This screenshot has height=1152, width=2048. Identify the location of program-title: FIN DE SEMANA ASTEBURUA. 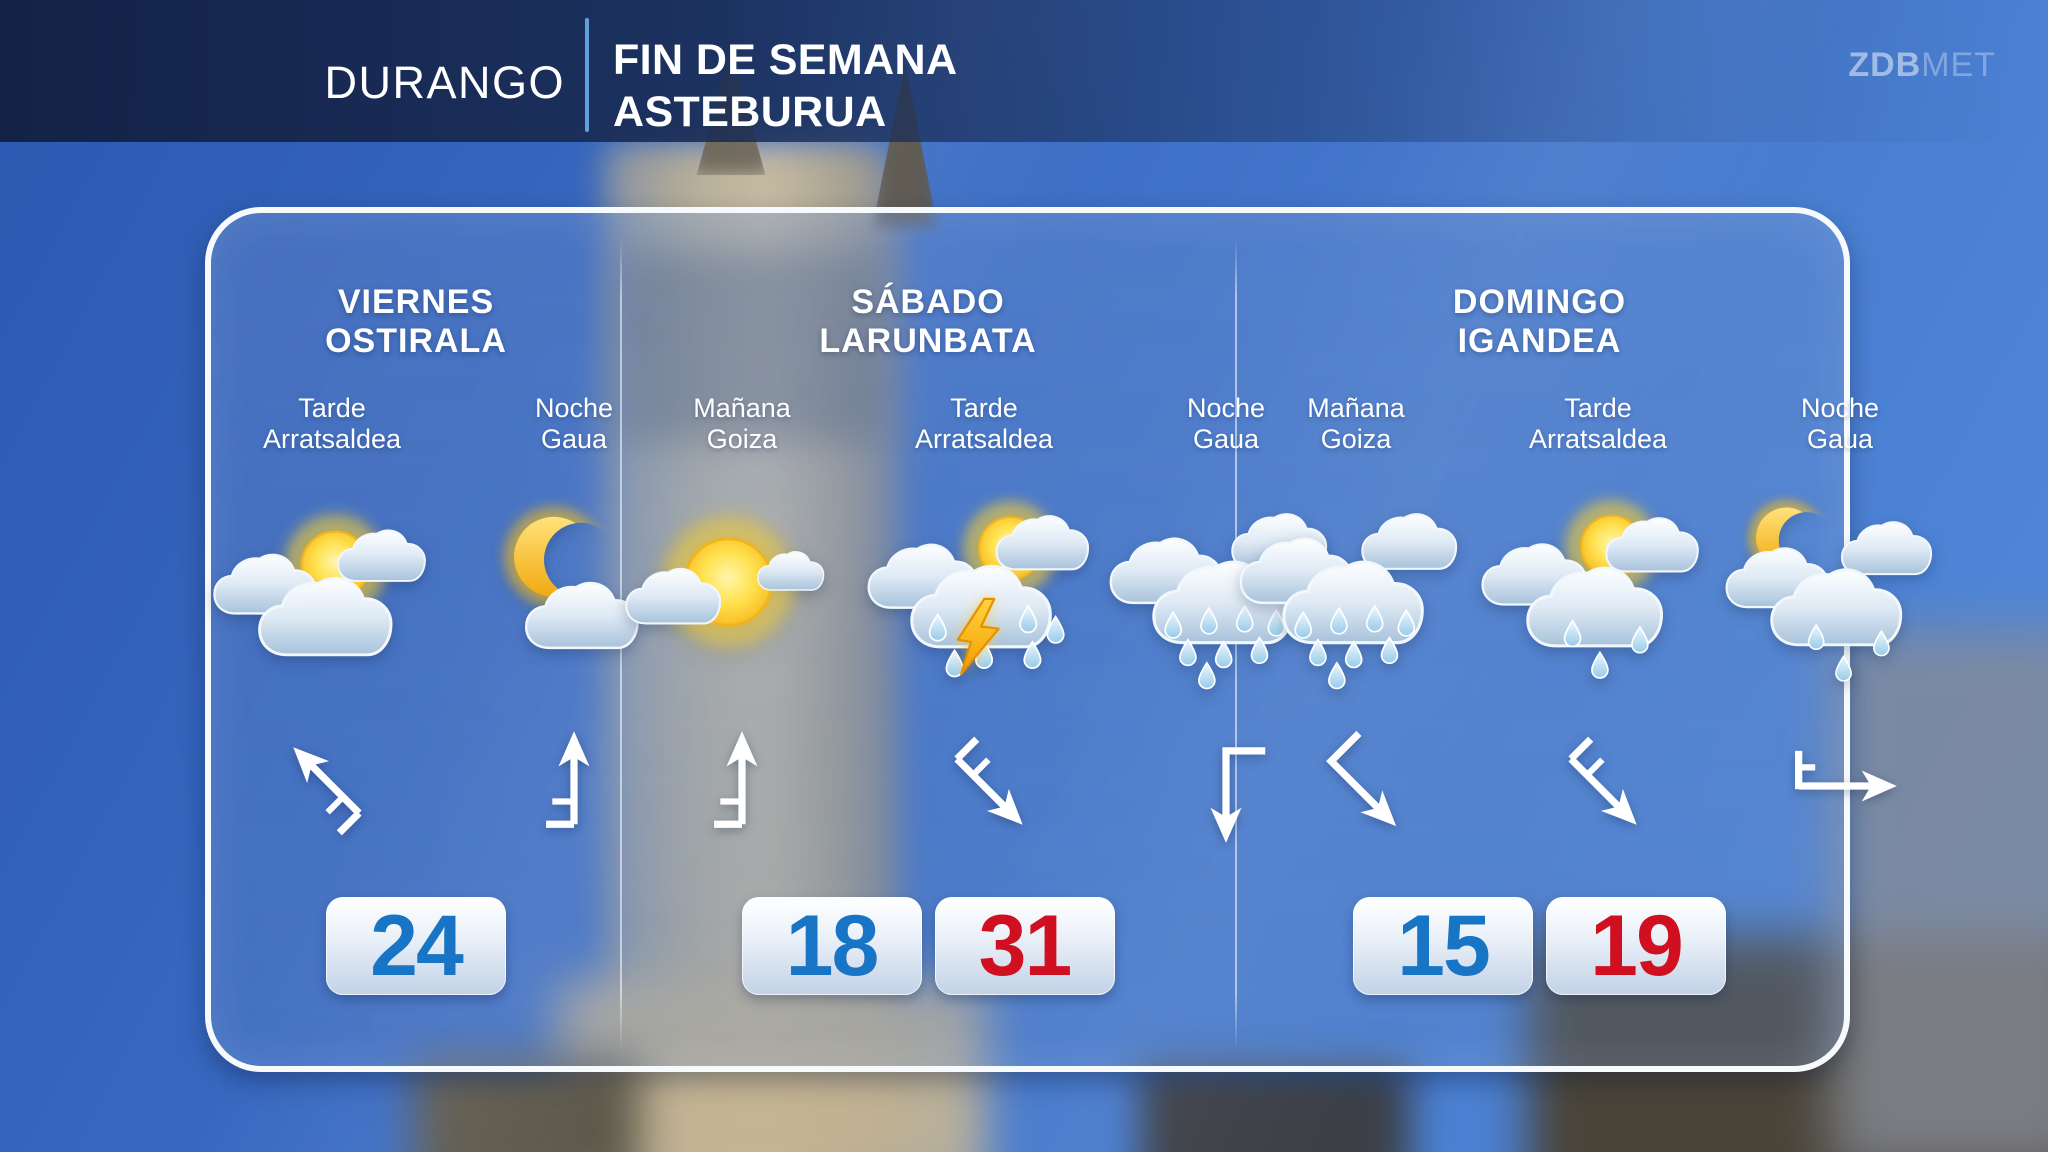
(785, 86).